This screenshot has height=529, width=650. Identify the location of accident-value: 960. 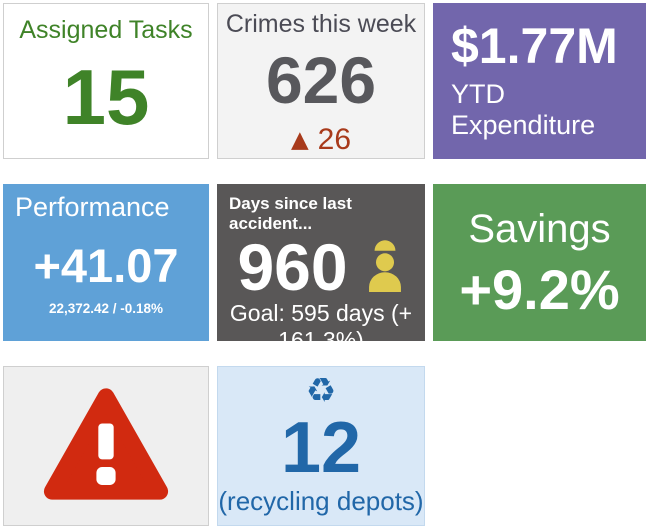
(292, 267).